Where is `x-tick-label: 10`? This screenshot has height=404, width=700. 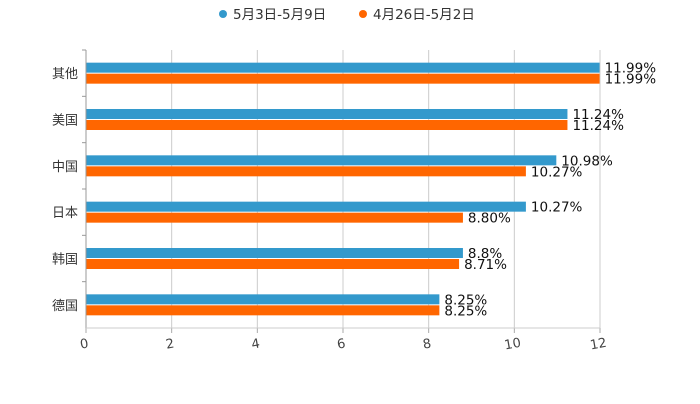
x-tick-label: 10 is located at coordinates (512, 345).